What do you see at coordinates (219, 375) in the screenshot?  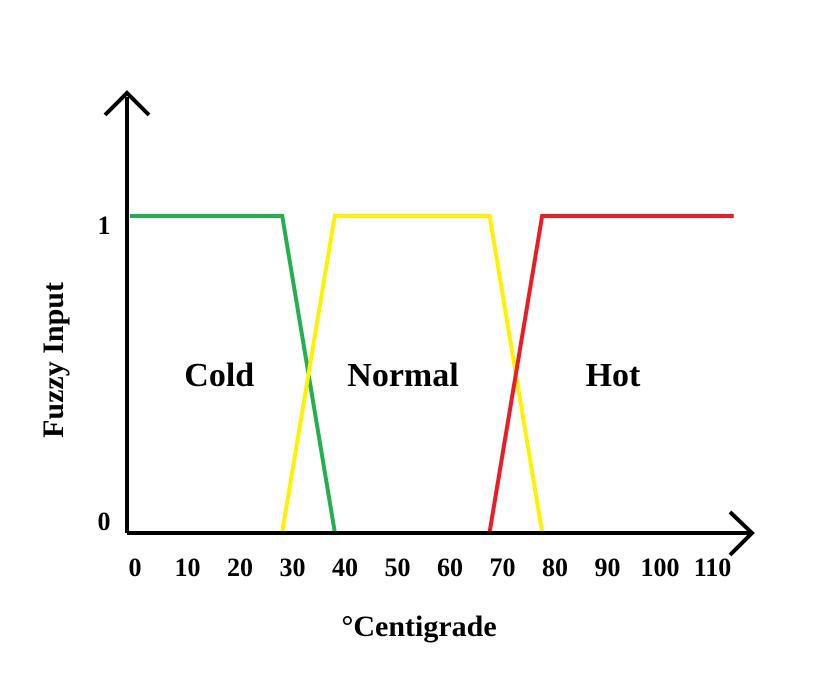 I see `region-label-cold: Cold` at bounding box center [219, 375].